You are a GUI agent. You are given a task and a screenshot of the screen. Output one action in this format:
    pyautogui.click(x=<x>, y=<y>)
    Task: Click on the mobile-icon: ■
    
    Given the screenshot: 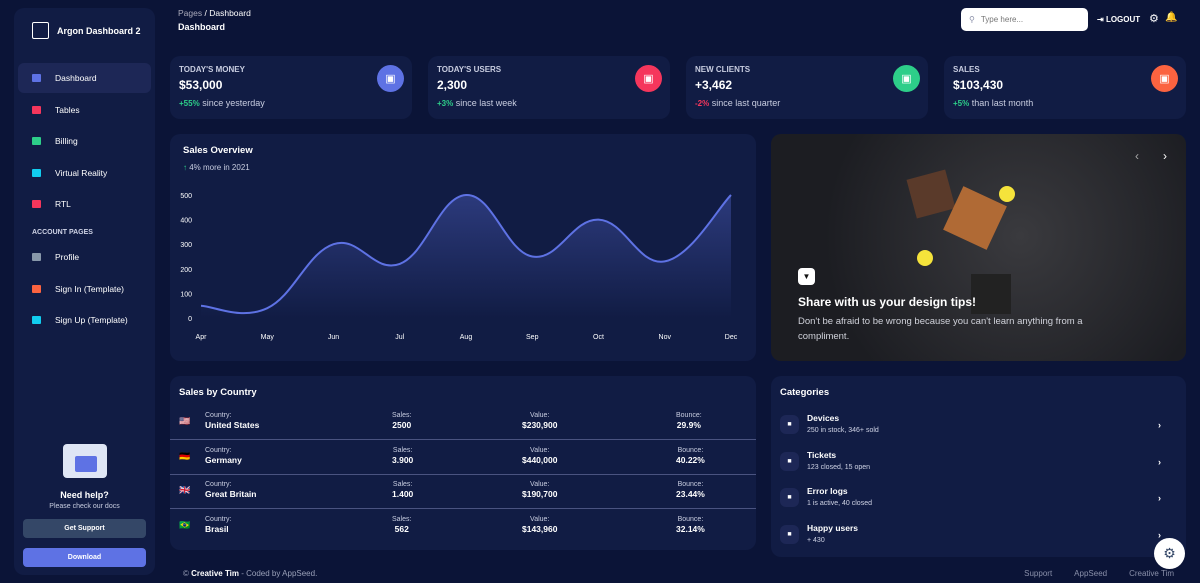 What is the action you would take?
    pyautogui.click(x=789, y=424)
    